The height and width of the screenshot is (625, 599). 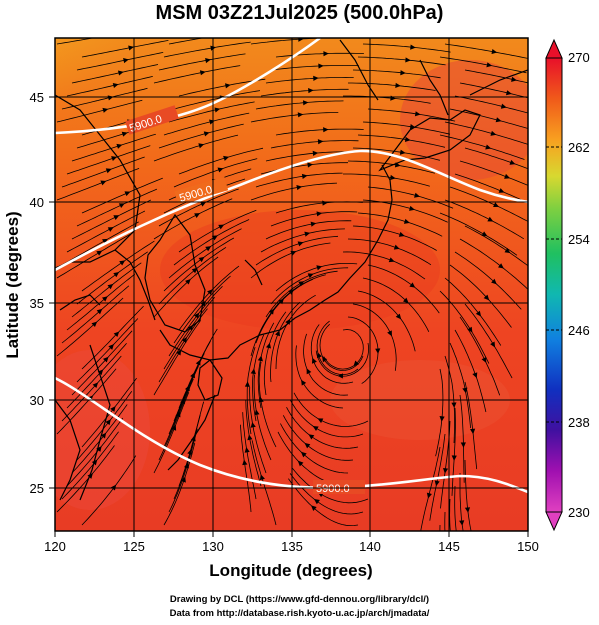 I want to click on colorbar: 270 262 254 246 238 230, so click(x=567, y=285).